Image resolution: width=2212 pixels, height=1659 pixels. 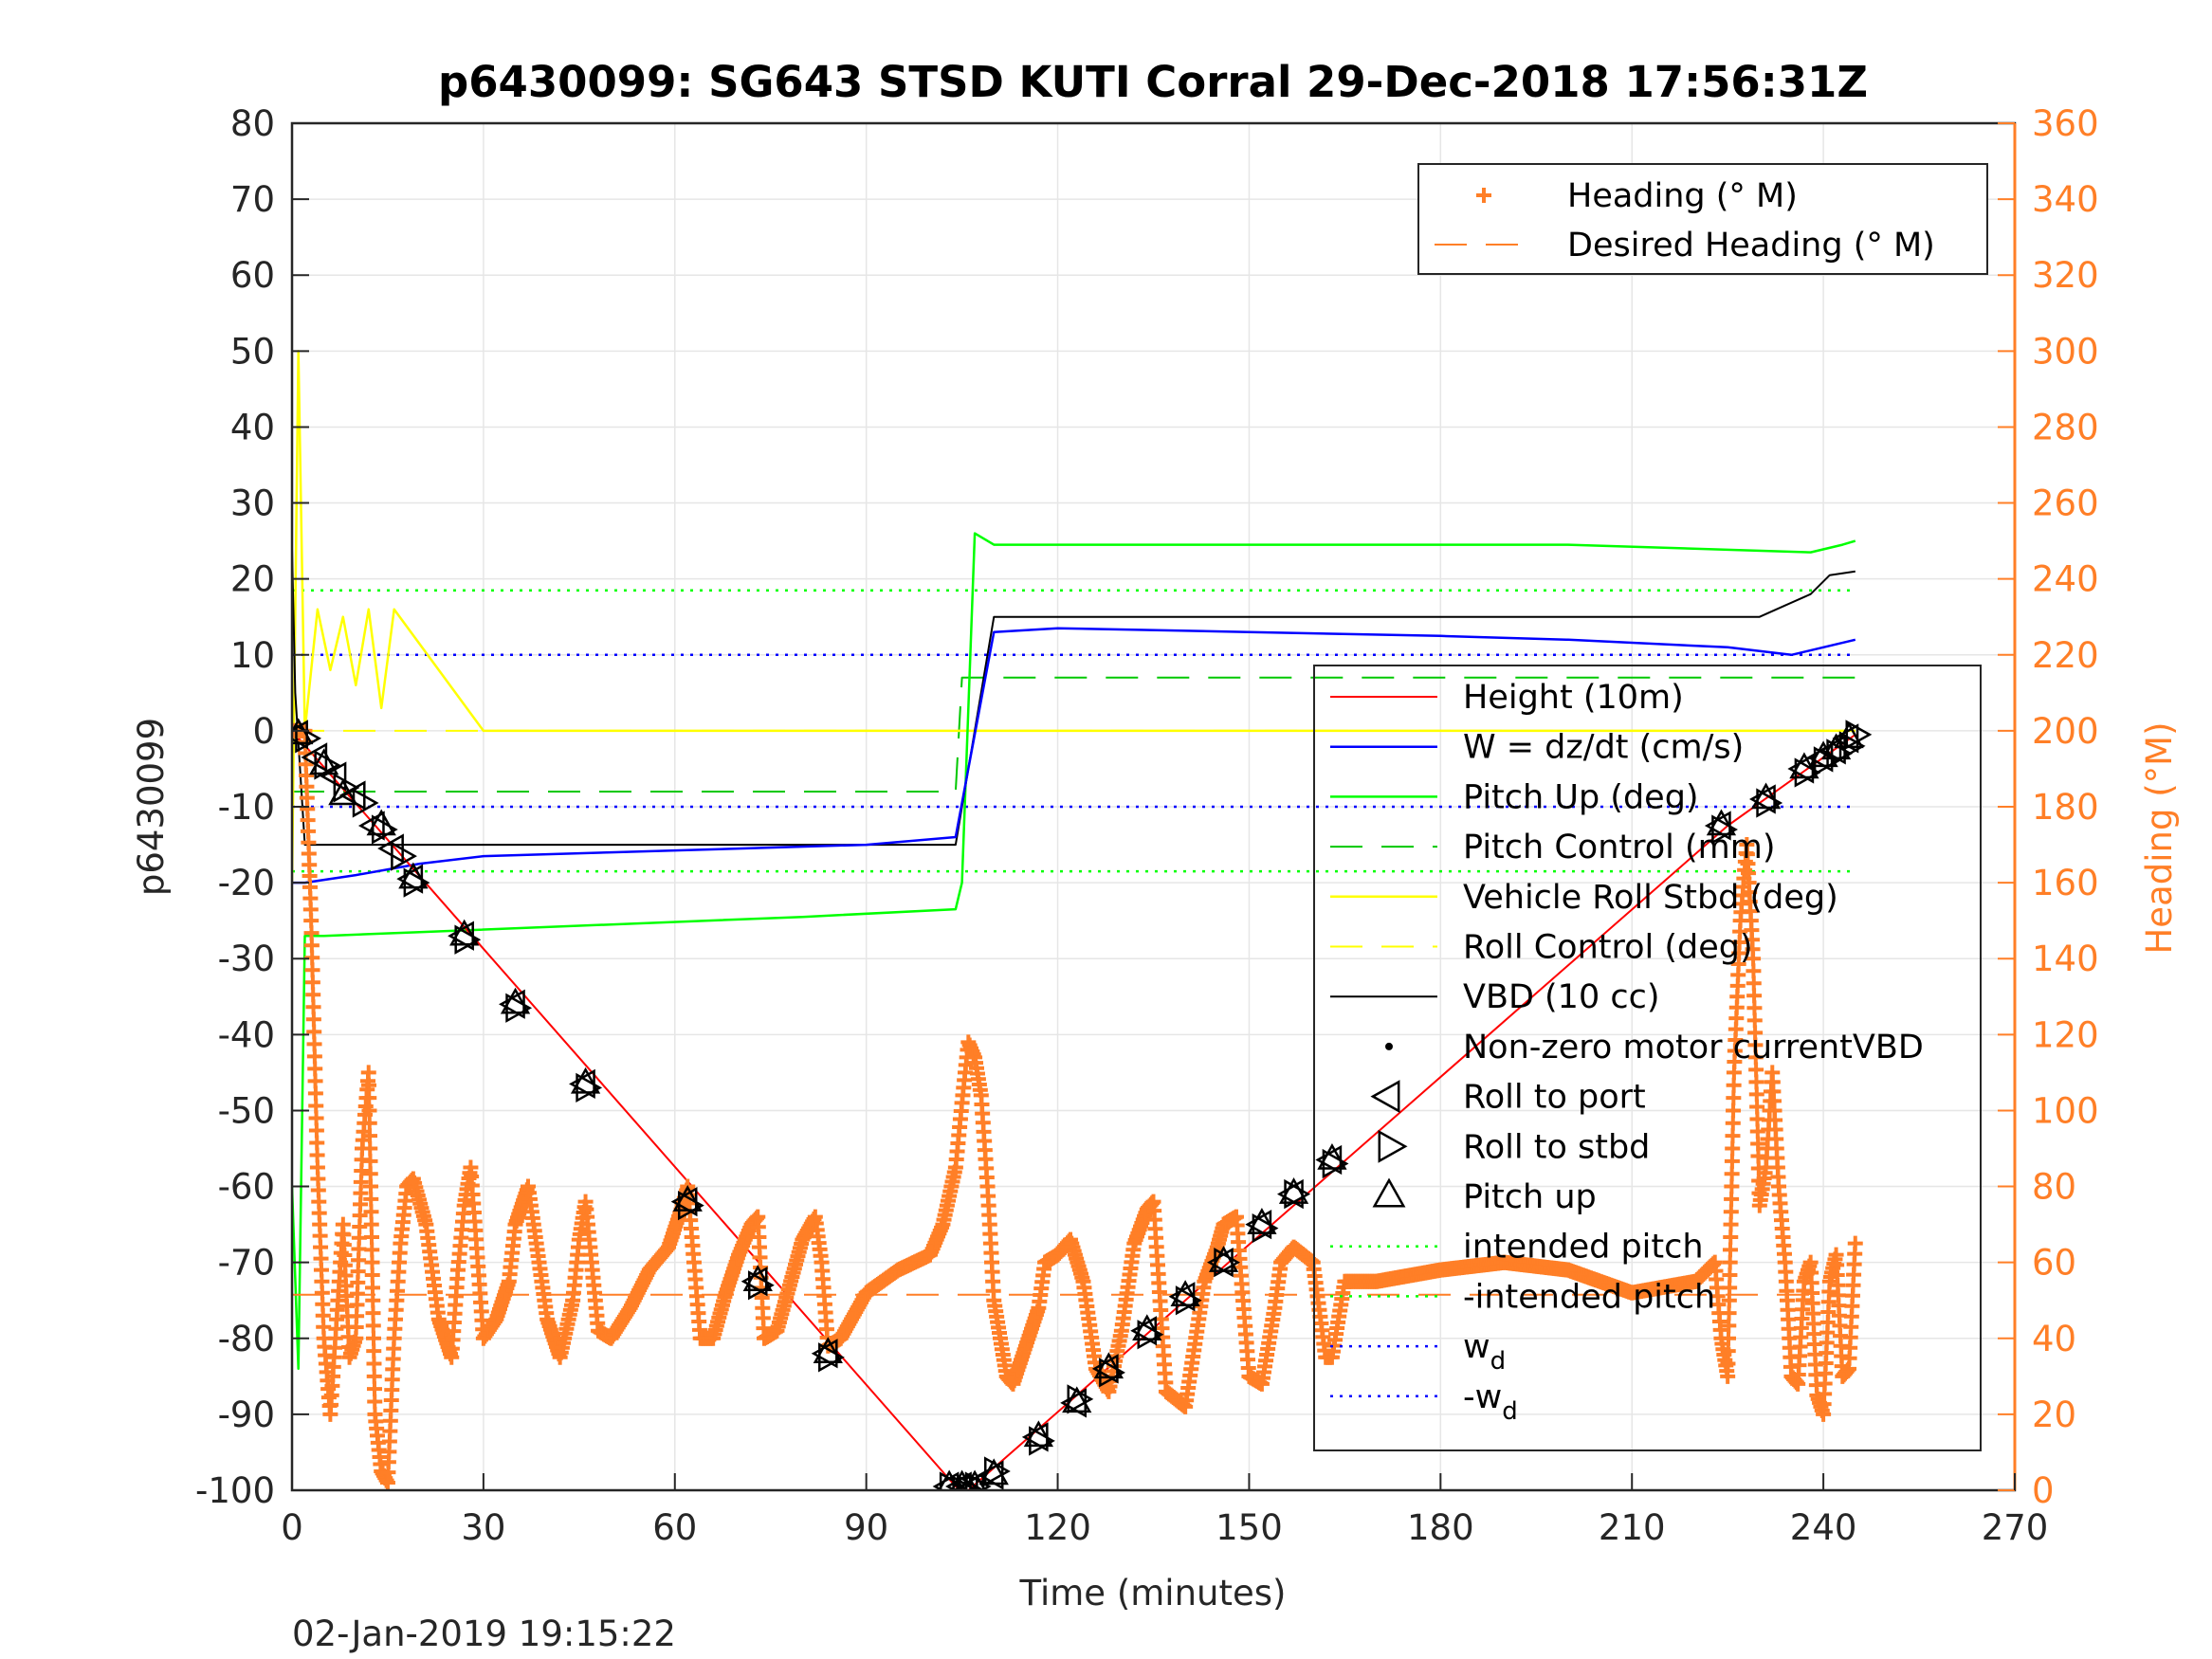 I want to click on y-tick-label-left: 60, so click(x=252, y=275).